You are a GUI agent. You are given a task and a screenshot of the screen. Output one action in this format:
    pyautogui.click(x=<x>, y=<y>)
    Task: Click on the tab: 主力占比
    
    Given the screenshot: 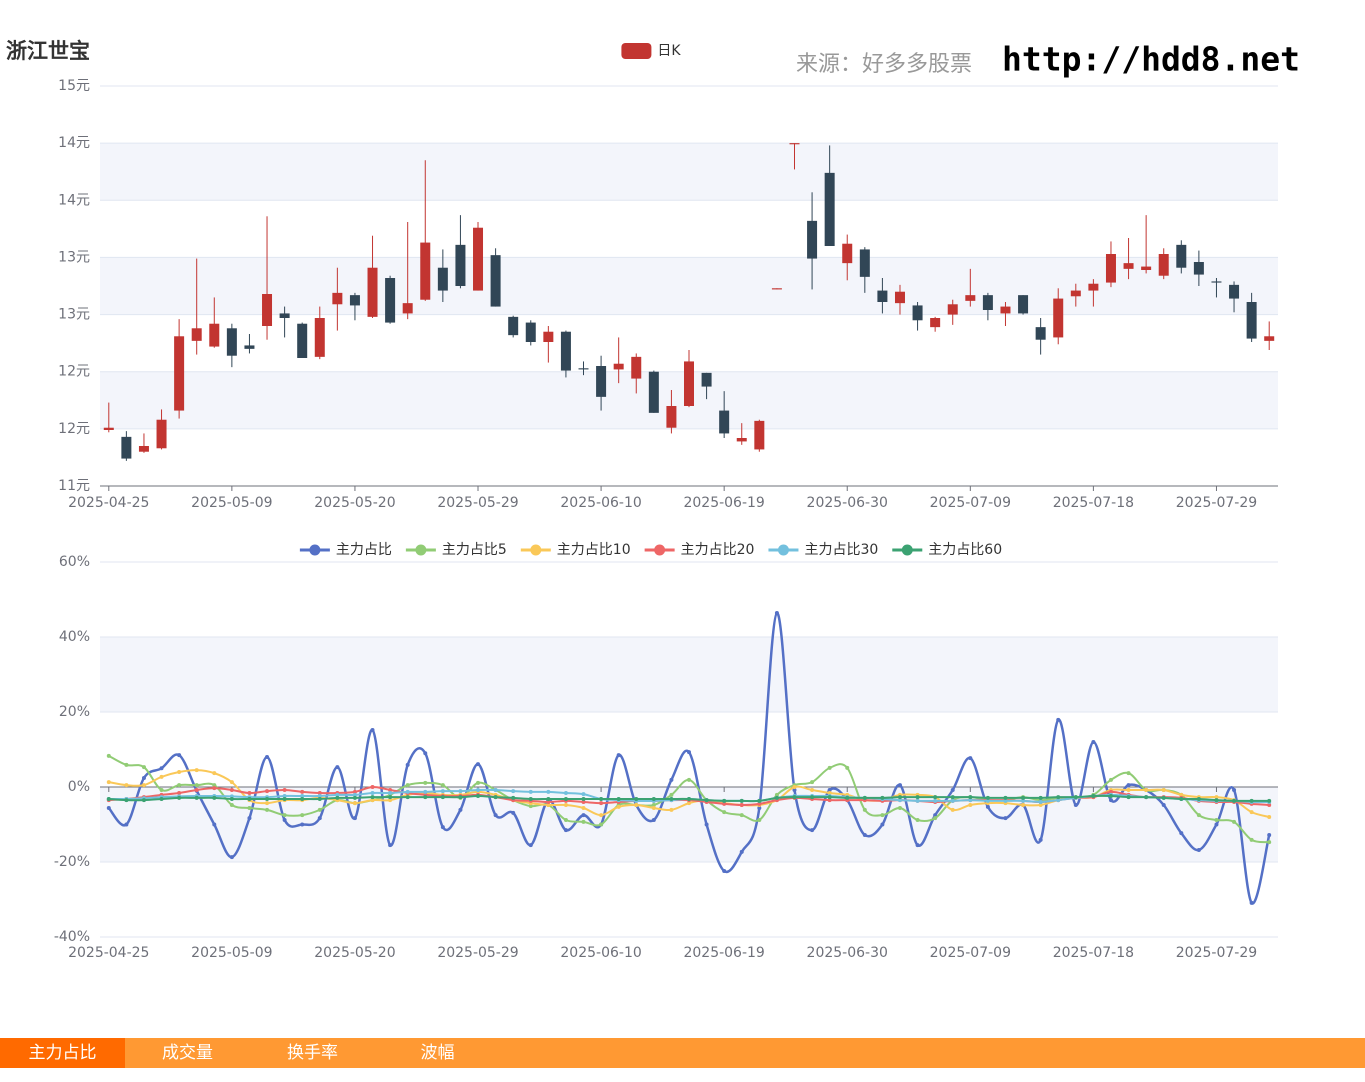 What is the action you would take?
    pyautogui.click(x=62, y=1053)
    